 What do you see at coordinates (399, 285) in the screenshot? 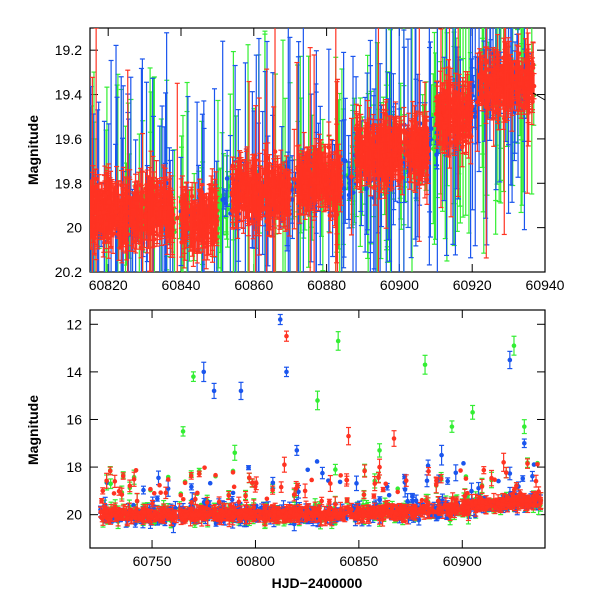
I see `x-tick-label: 60900` at bounding box center [399, 285].